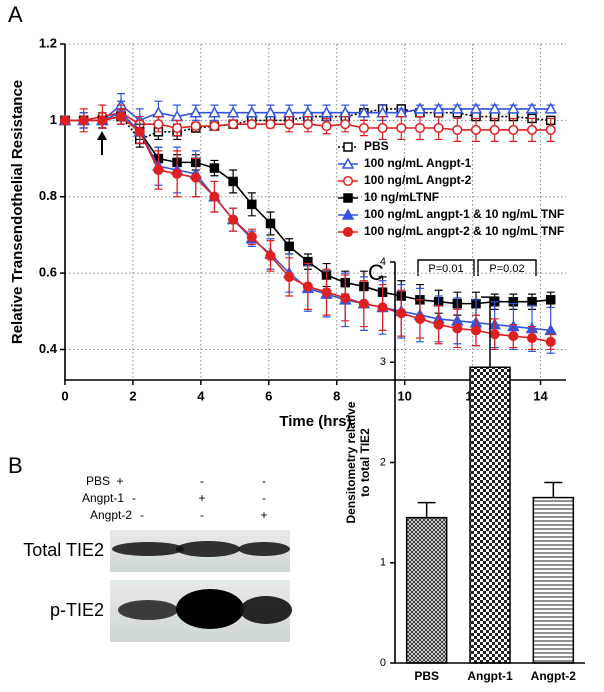  Describe the element at coordinates (336, 395) in the screenshot. I see `x-tick-label: 8` at that location.